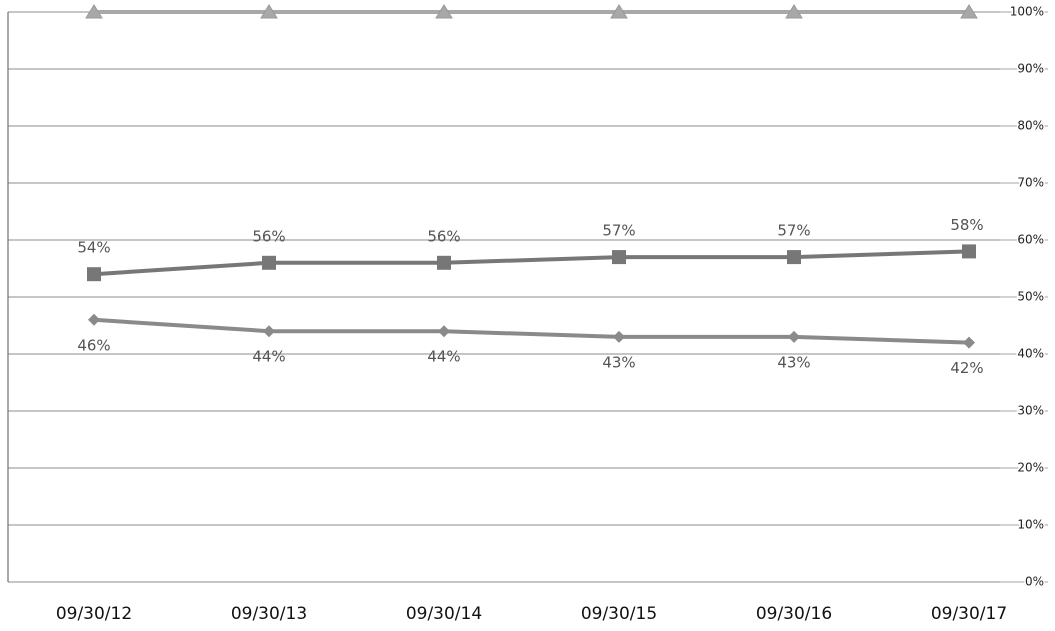 The width and height of the screenshot is (1055, 631). What do you see at coordinates (1034, 582) in the screenshot?
I see `y-tick-label: 0%` at bounding box center [1034, 582].